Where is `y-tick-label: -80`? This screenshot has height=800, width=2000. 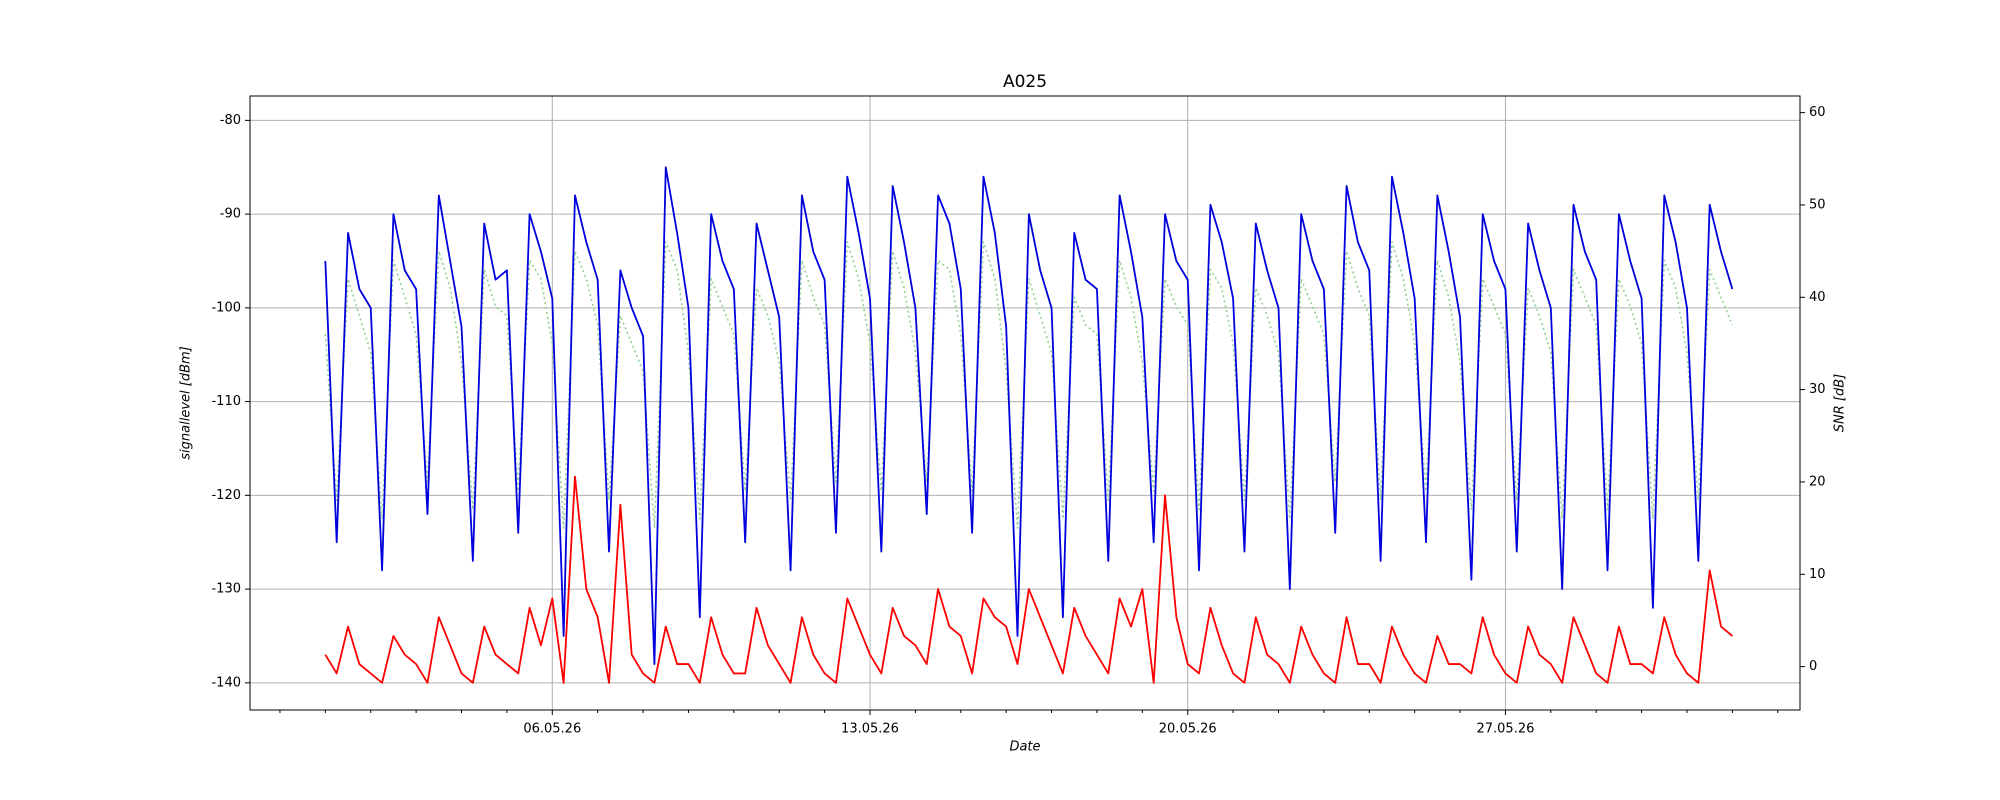 y-tick-label: -80 is located at coordinates (230, 120).